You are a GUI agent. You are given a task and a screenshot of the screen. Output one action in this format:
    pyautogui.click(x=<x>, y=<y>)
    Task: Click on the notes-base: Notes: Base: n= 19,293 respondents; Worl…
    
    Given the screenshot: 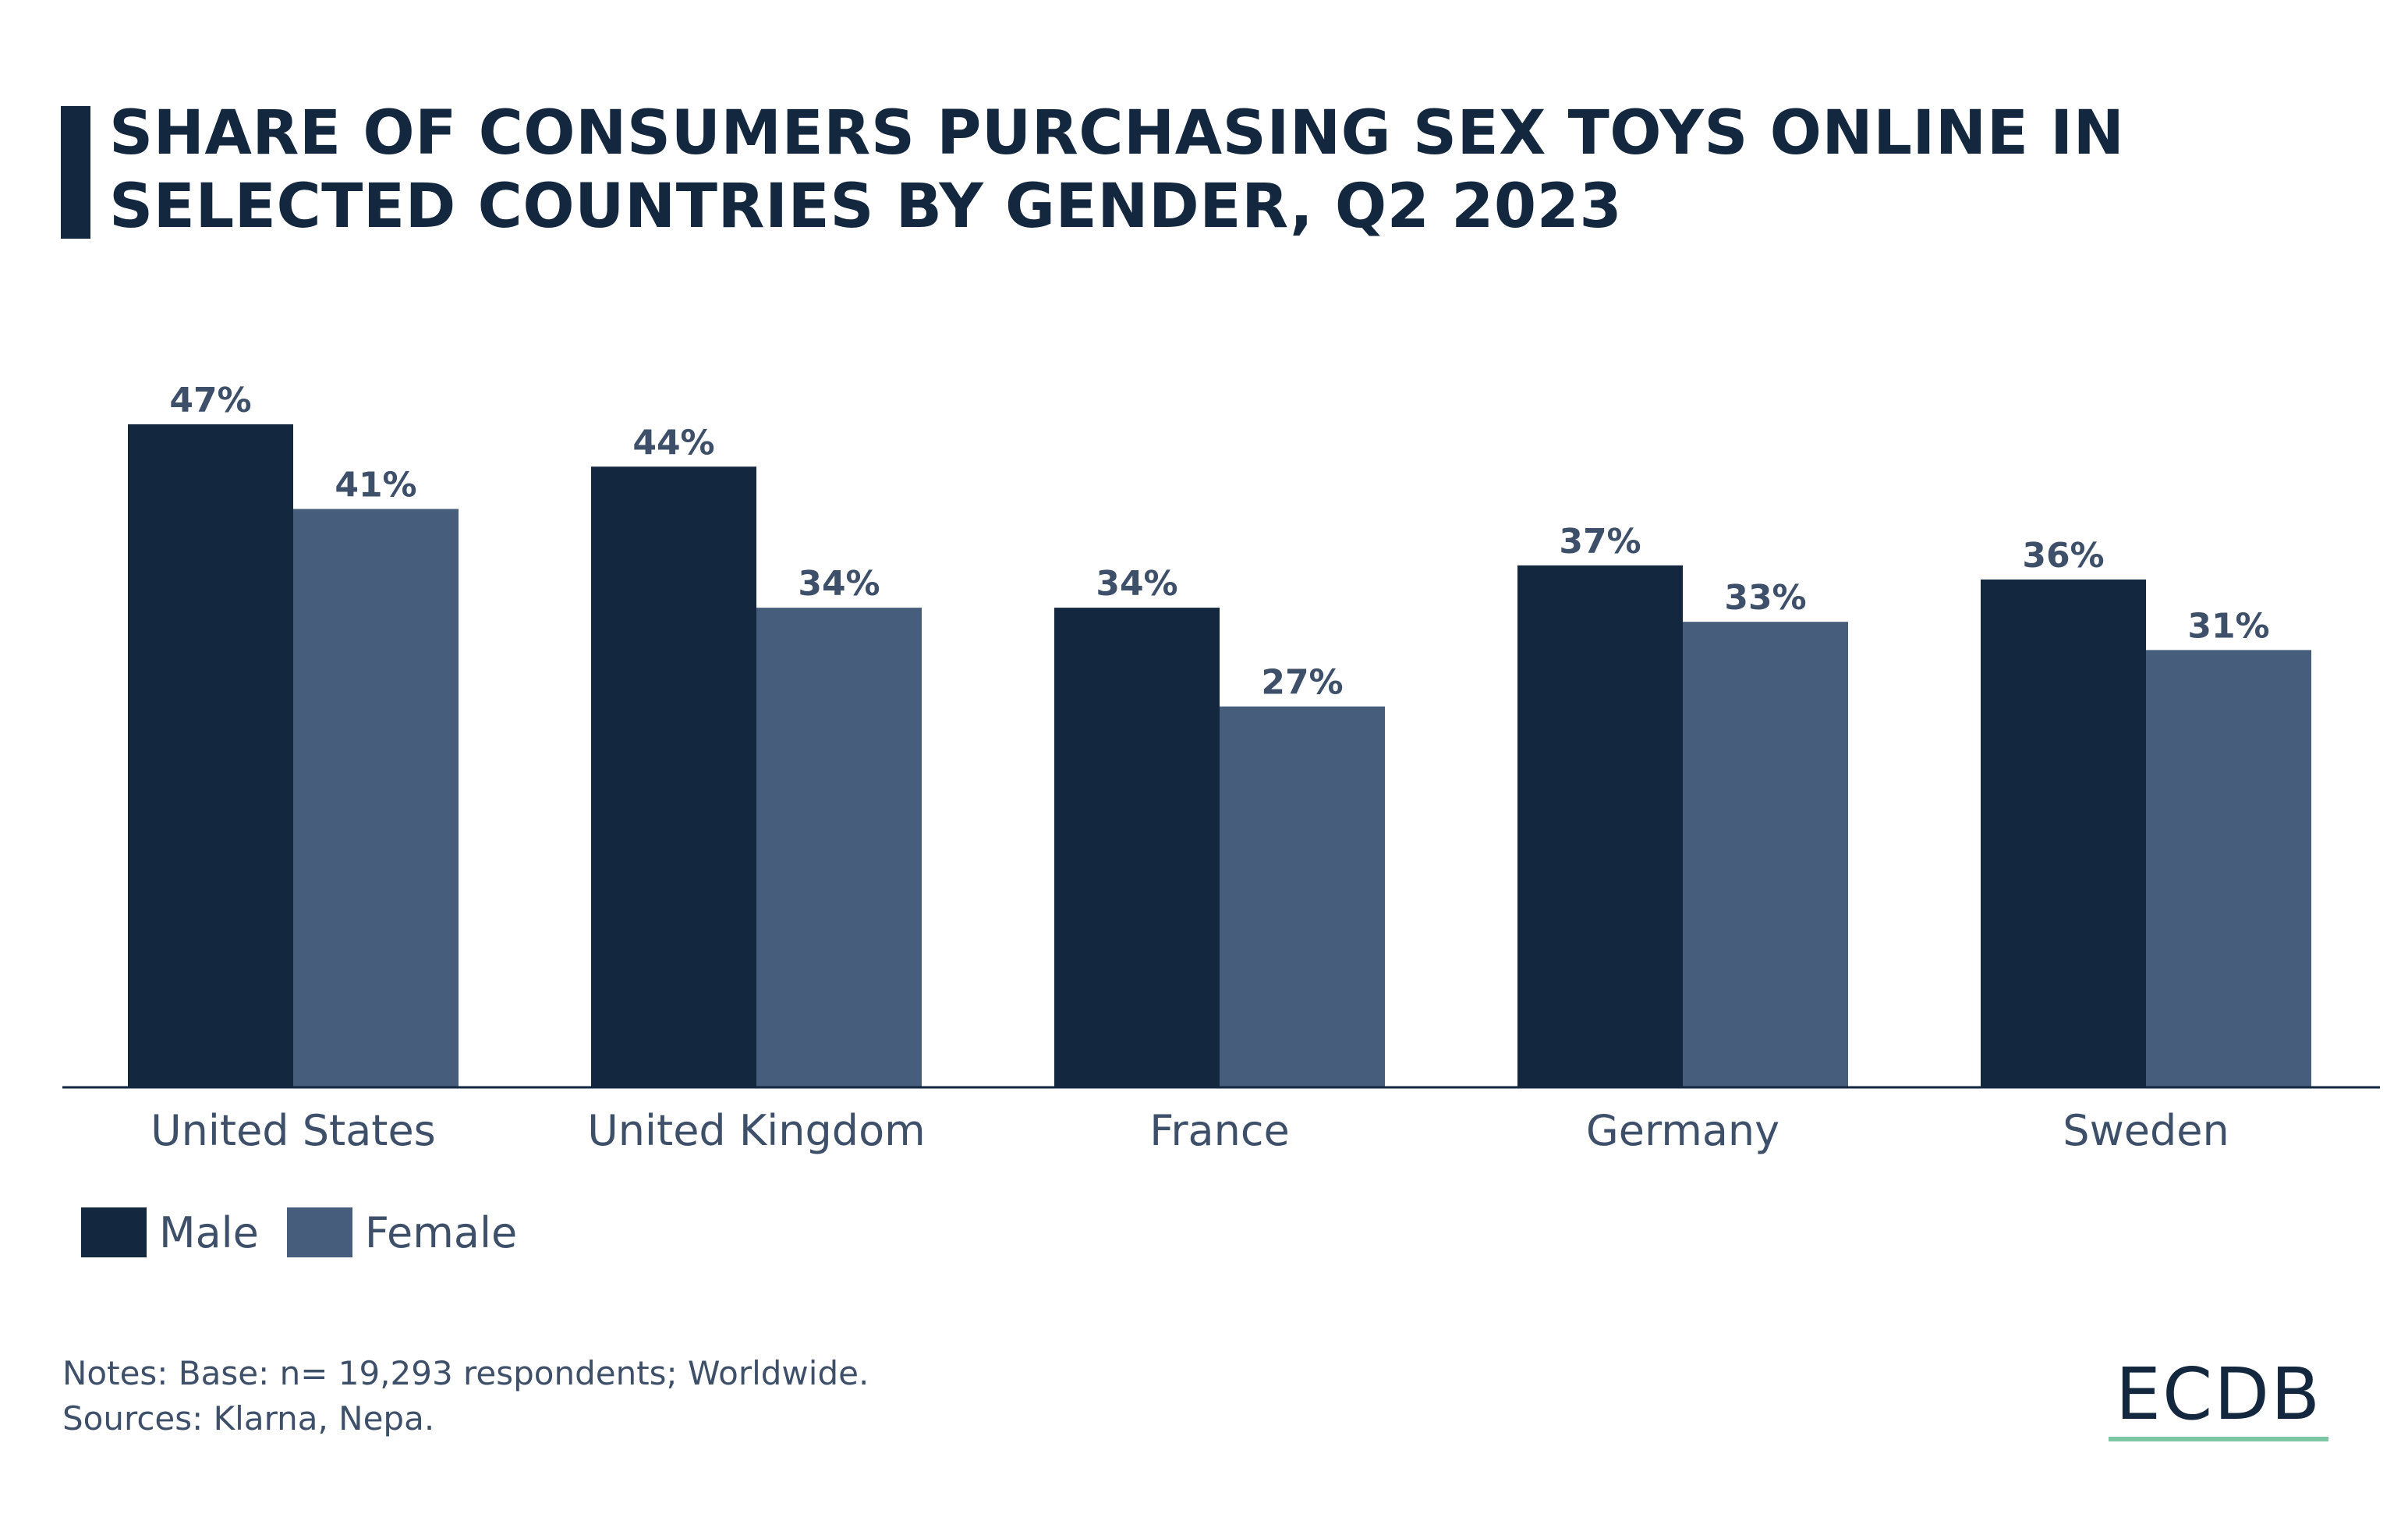 What is the action you would take?
    pyautogui.click(x=465, y=1373)
    